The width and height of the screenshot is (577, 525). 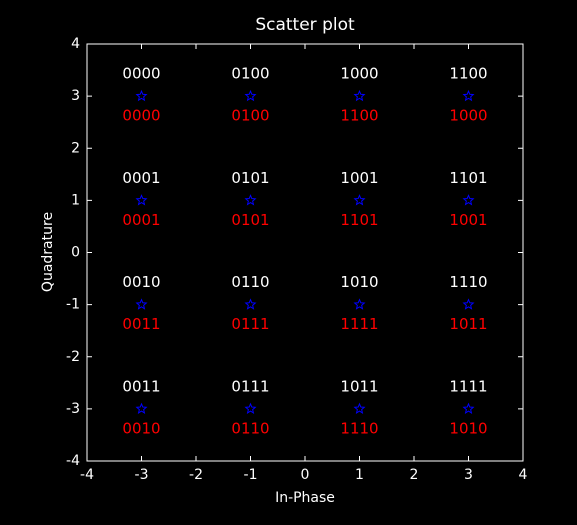 I want to click on x-tick-label: 1, so click(x=359, y=475).